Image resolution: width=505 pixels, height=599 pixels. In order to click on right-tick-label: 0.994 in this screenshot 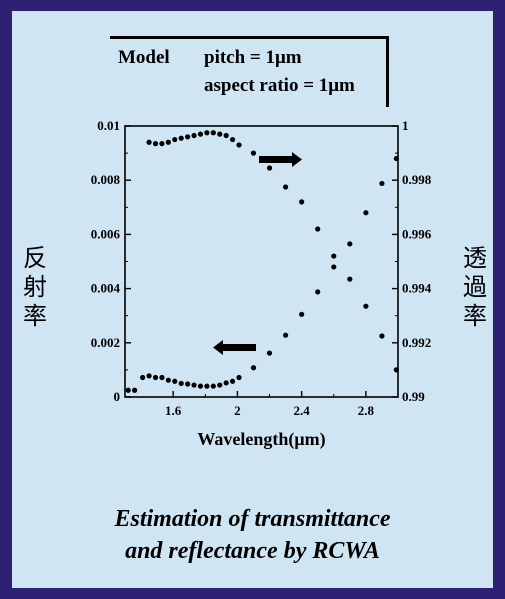, I will do `click(417, 288)`.